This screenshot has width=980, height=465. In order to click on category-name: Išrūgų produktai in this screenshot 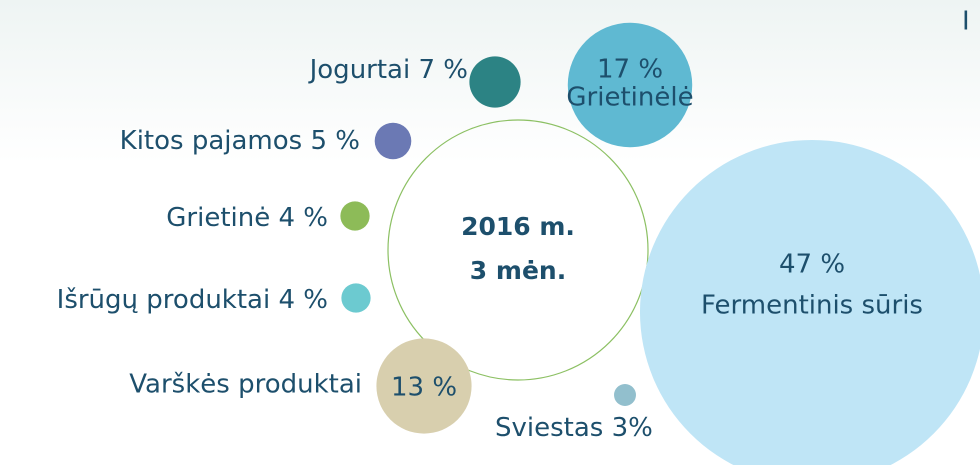, I will do `click(164, 300)`.